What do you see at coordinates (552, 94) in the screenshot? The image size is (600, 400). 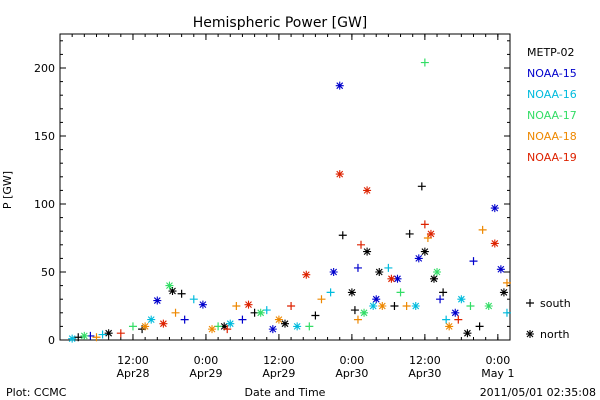 I see `legend-entry: NOAA-16` at bounding box center [552, 94].